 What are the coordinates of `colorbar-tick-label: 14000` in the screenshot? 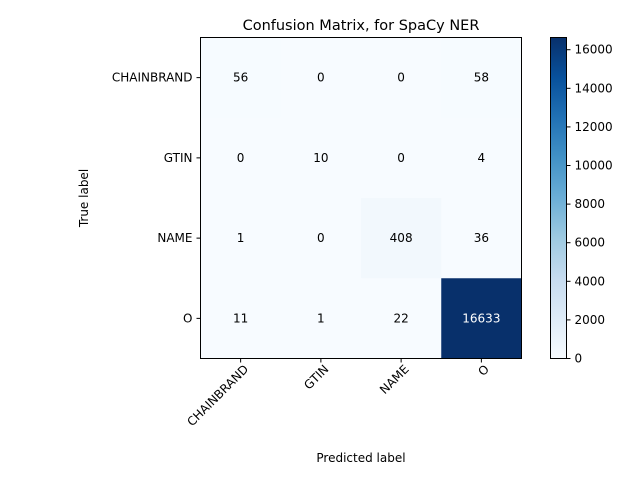 It's located at (594, 88).